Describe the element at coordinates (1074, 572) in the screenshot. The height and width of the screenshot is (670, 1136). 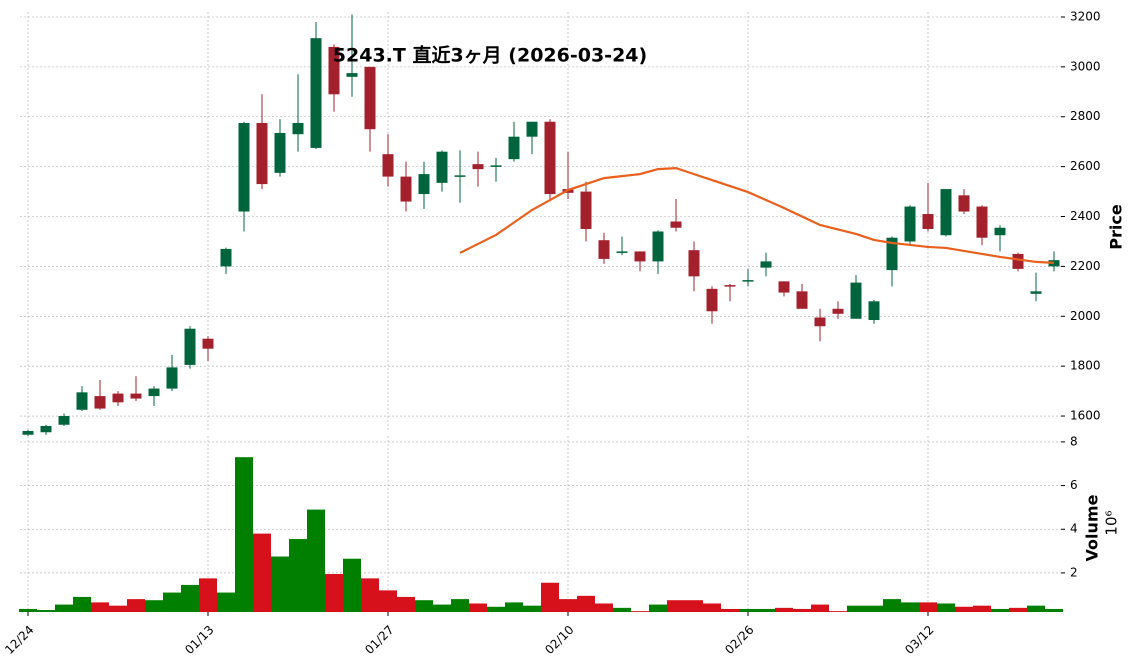
I see `y-tick-label: 2` at that location.